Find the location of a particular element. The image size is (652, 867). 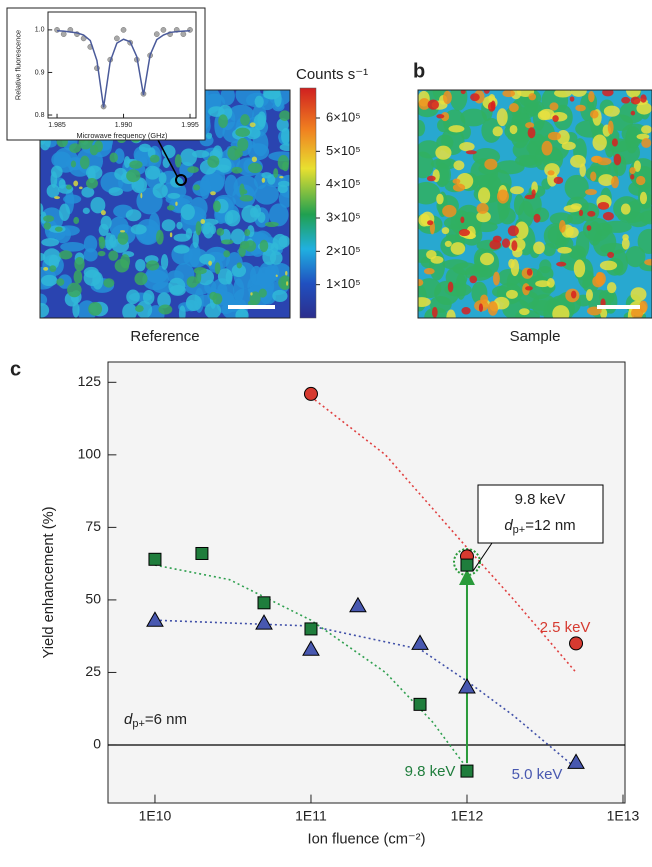

image-frame is located at coordinates (534, 204).